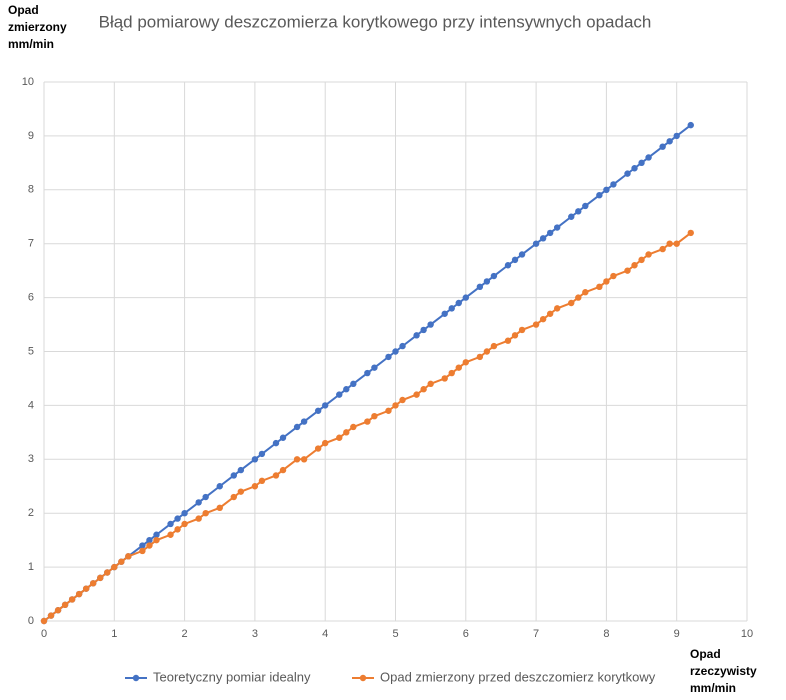 This screenshot has width=786, height=700. I want to click on y-axis-label: Opad zmierzony mm/min, so click(37, 27).